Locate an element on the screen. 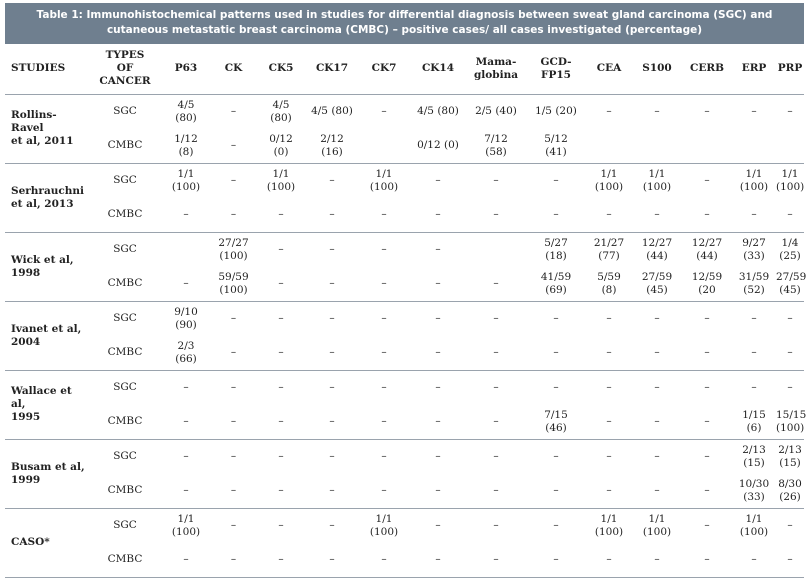  column-header: CEA is located at coordinates (609, 69).